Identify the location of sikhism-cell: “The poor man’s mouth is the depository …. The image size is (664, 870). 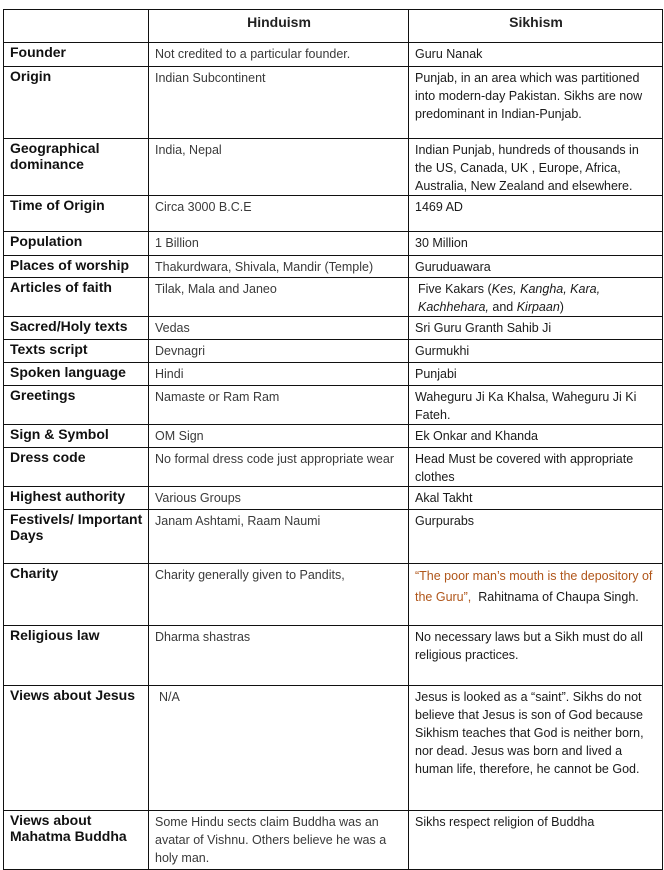
(535, 594).